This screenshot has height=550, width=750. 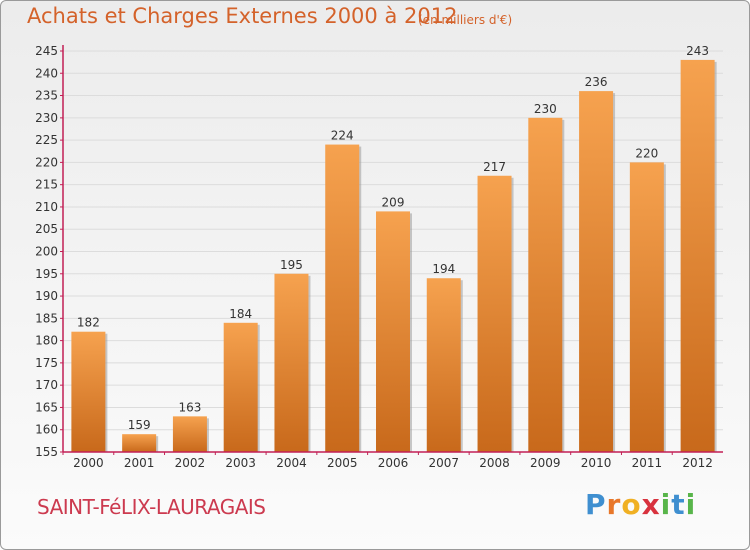 I want to click on logo-letter: t, so click(x=678, y=504).